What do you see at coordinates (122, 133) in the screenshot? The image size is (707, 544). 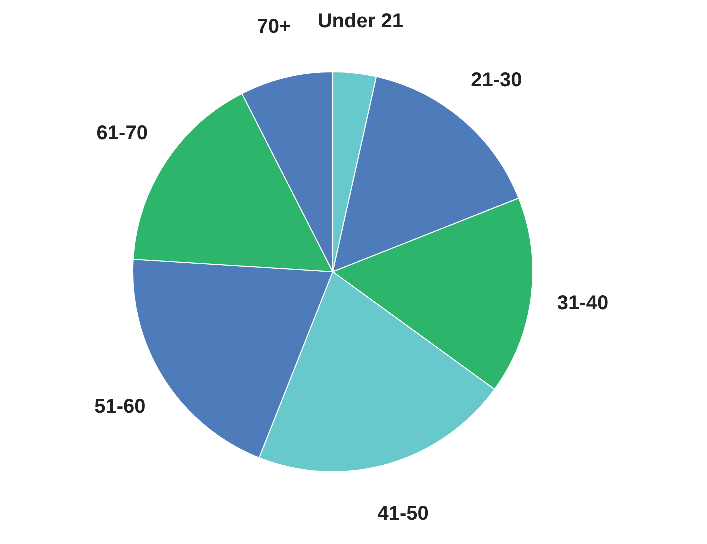 I see `slice-label: 61-70` at bounding box center [122, 133].